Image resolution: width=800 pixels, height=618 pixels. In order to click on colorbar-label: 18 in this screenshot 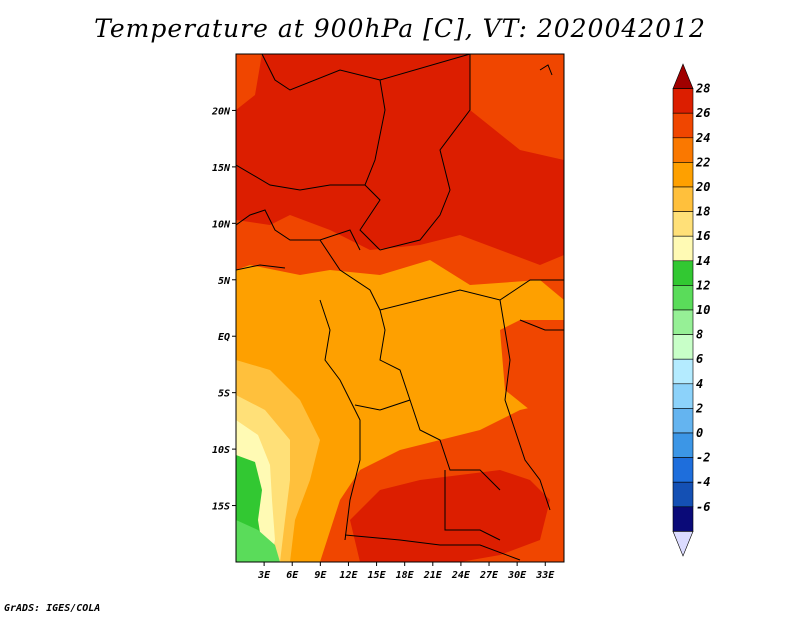, I will do `click(703, 212)`.